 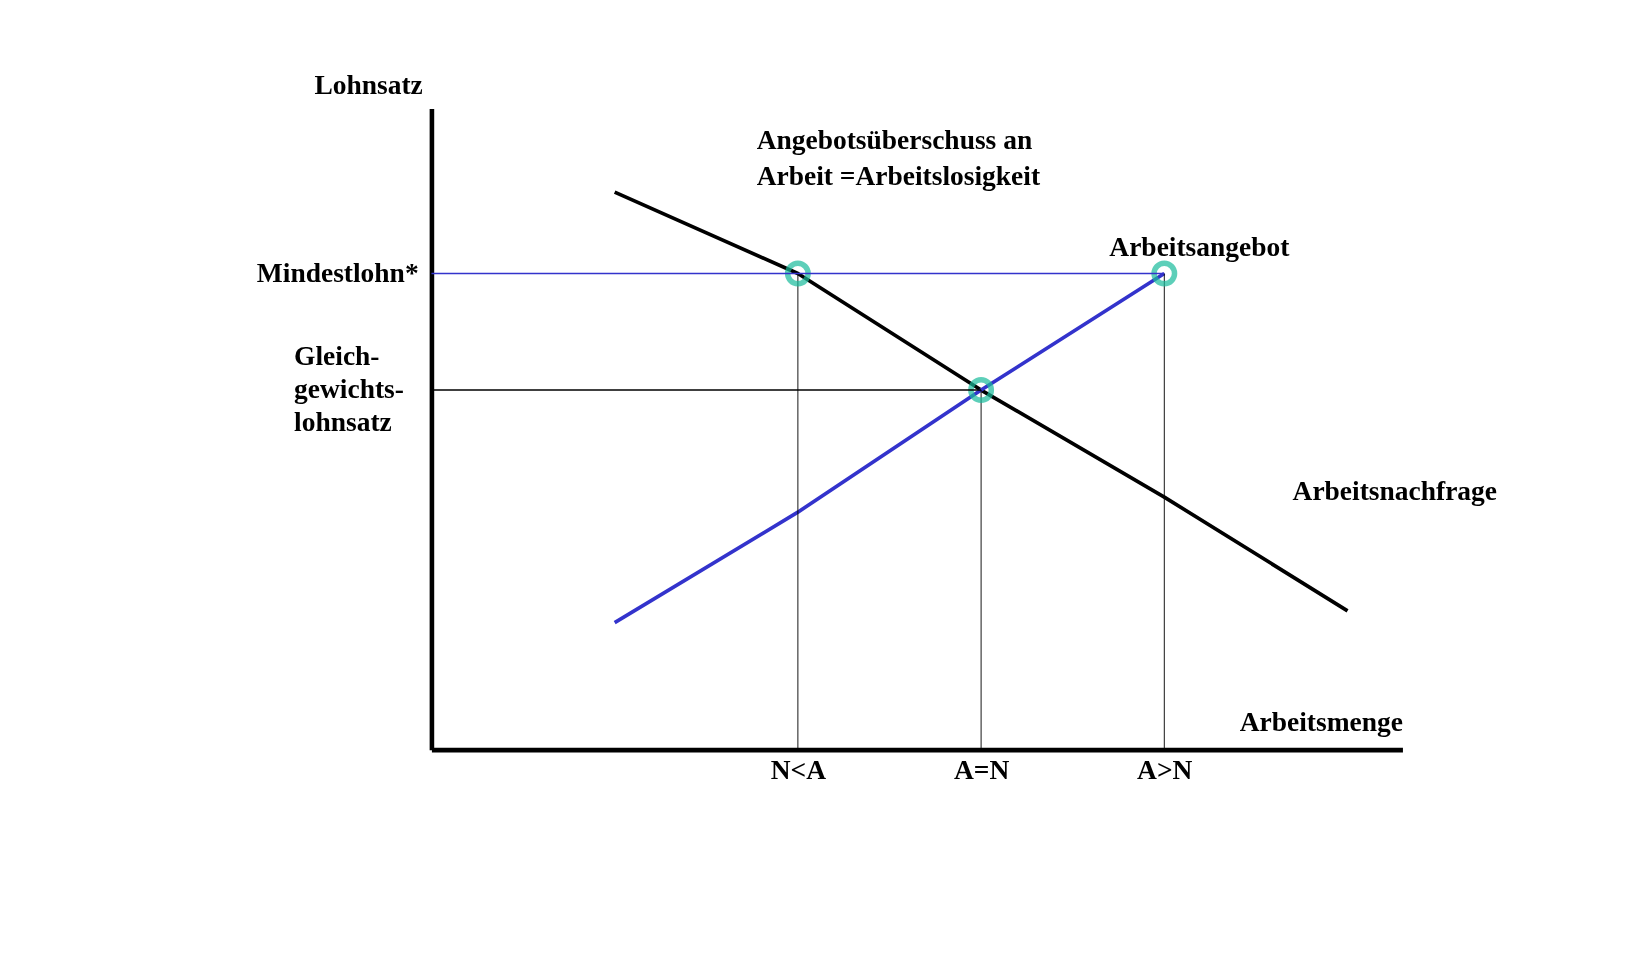 What do you see at coordinates (349, 389) in the screenshot?
I see `ref-line-label: Gleich- gewichts- lohnsatz` at bounding box center [349, 389].